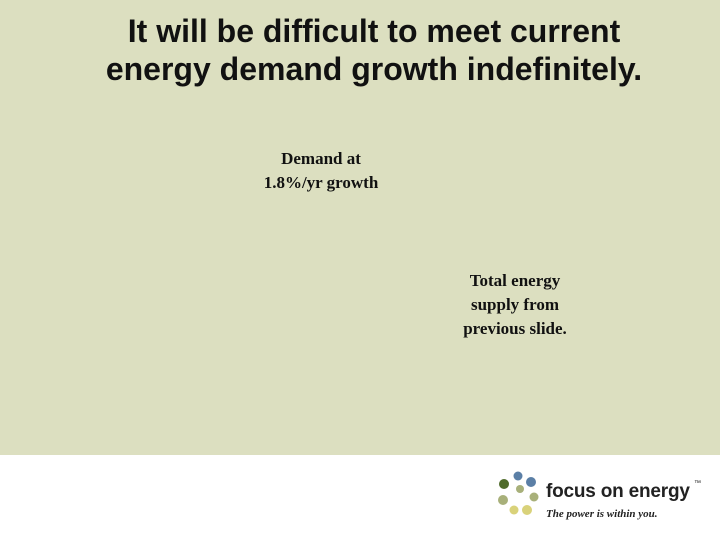 Image resolution: width=720 pixels, height=540 pixels. What do you see at coordinates (374, 69) in the screenshot?
I see `title-line-2: energy demand growth indefinitely.` at bounding box center [374, 69].